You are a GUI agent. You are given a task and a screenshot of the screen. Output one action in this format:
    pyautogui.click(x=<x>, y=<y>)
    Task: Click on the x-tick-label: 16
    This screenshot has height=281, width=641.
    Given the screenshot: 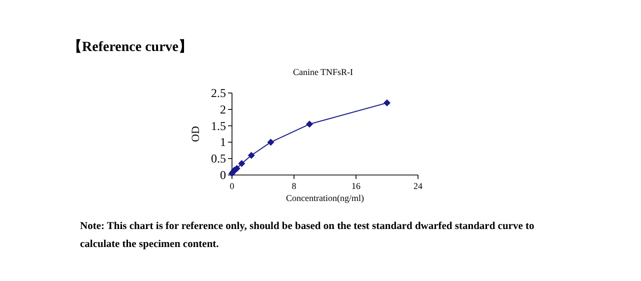 What is the action you would take?
    pyautogui.click(x=356, y=186)
    